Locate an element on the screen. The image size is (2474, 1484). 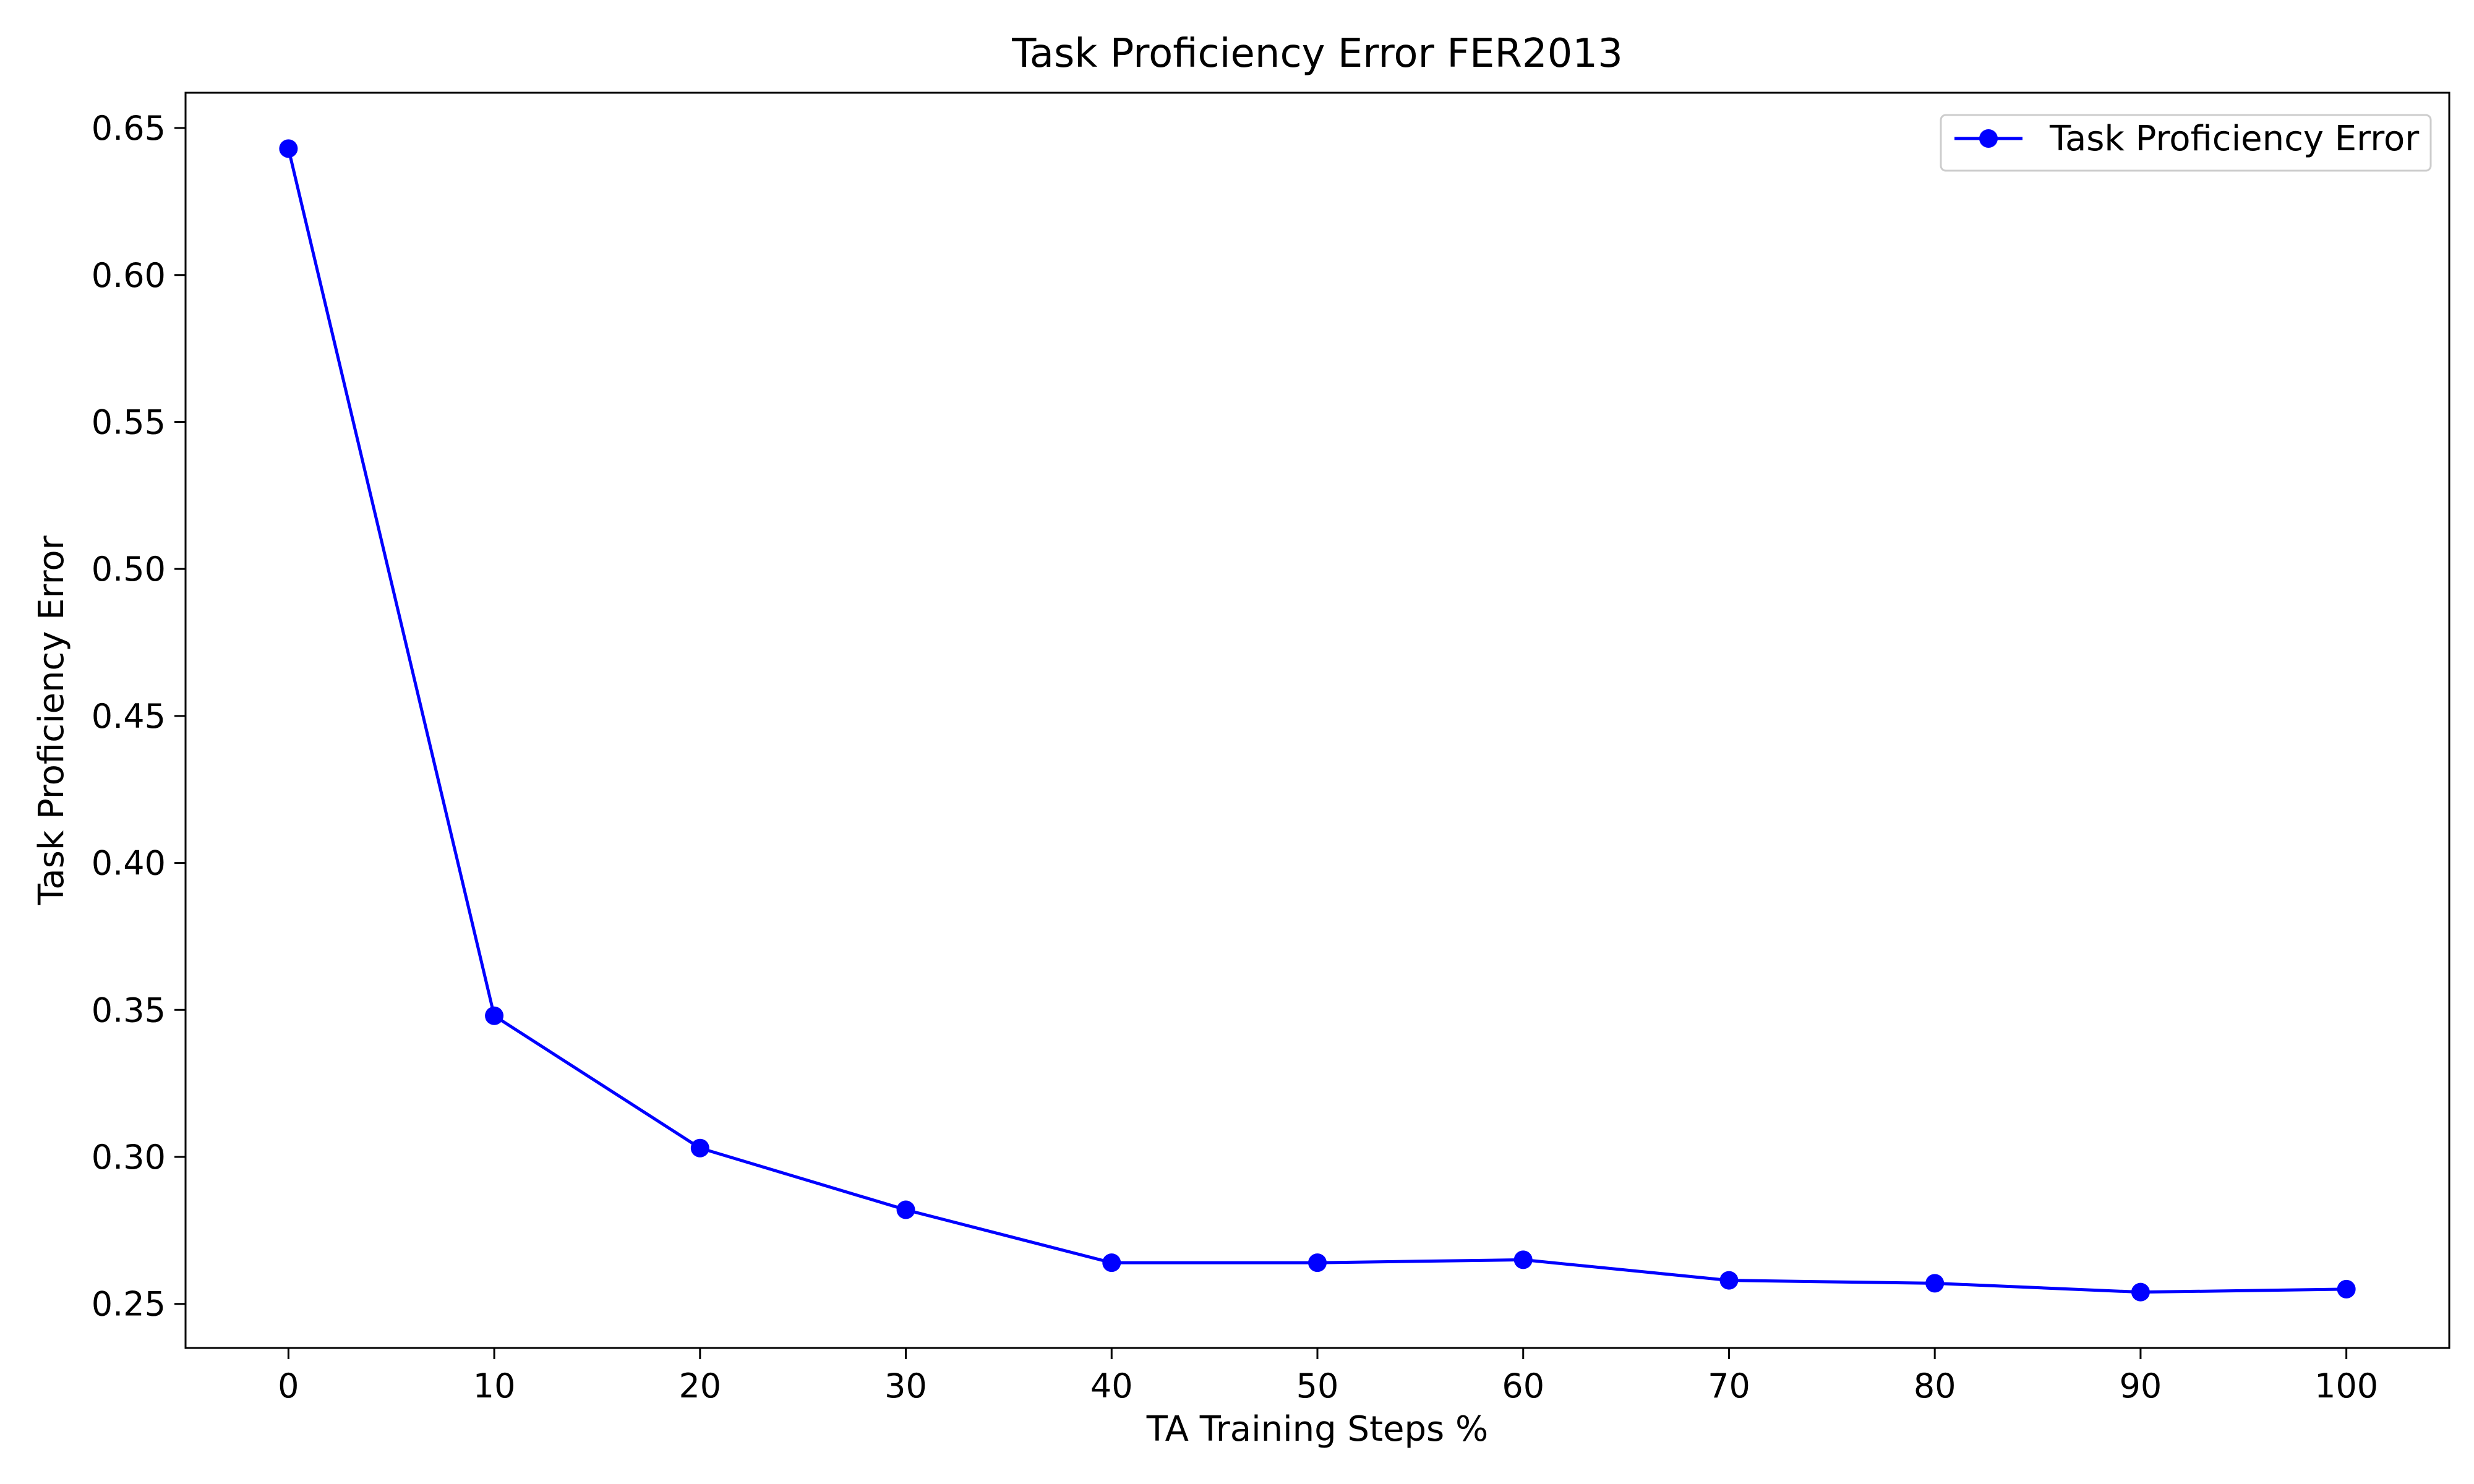
x-tick-label: 40 is located at coordinates (1111, 1386).